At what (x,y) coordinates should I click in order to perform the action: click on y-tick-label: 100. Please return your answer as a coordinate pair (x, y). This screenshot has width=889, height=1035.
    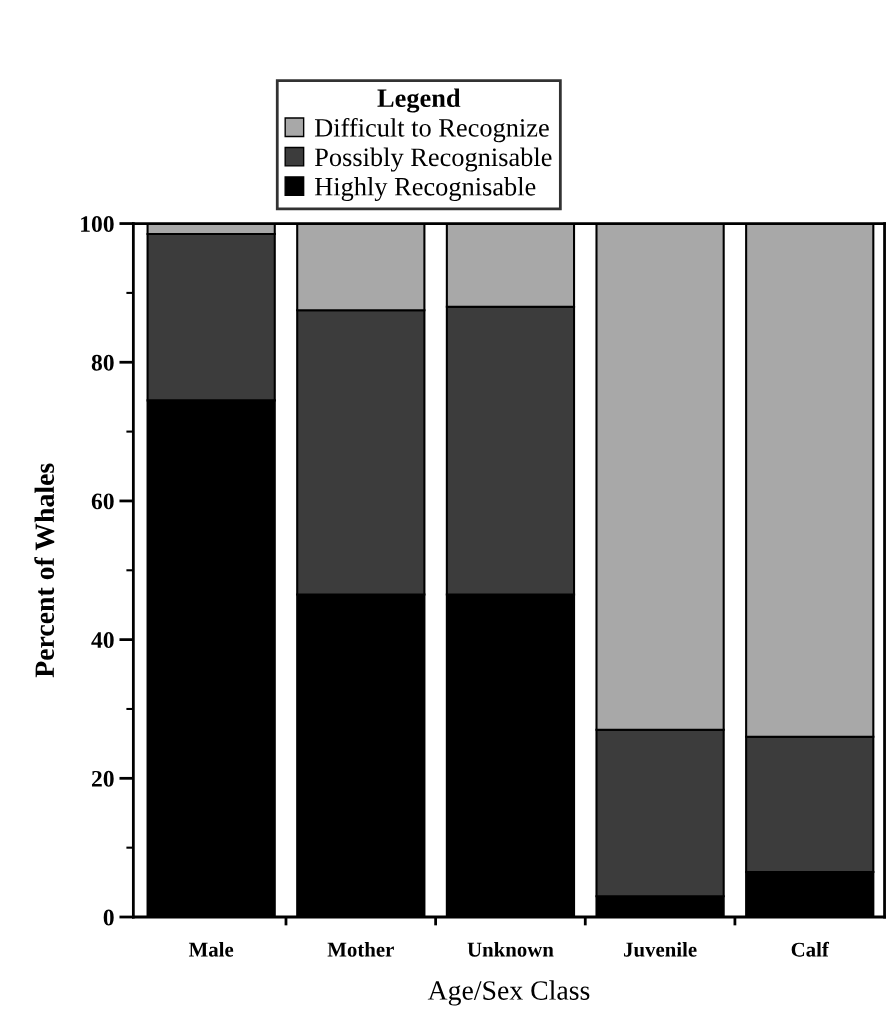
    Looking at the image, I should click on (97, 224).